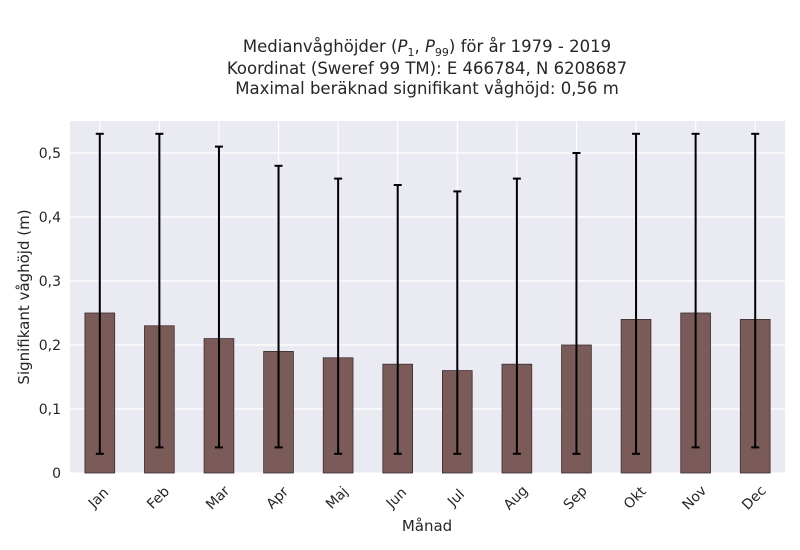 The height and width of the screenshot is (550, 800). What do you see at coordinates (24, 296) in the screenshot?
I see `y-axis-label: Signifikant våghöjd (m)` at bounding box center [24, 296].